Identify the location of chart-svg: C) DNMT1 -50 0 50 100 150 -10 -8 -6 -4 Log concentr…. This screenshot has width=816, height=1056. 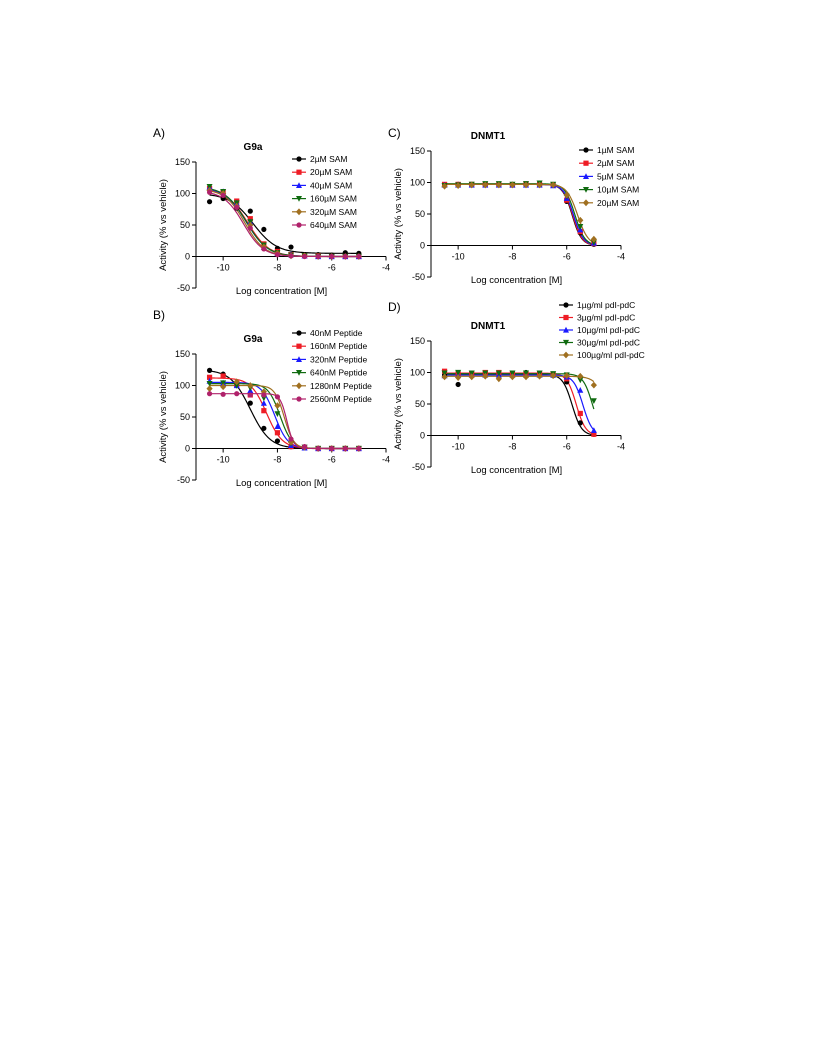
(513, 206).